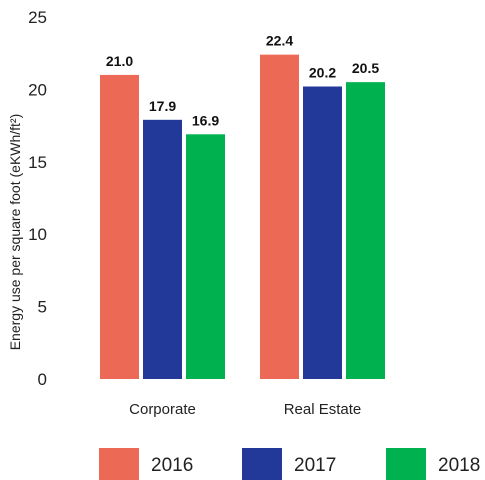  Describe the element at coordinates (42, 379) in the screenshot. I see `y-tick-label: 0` at that location.